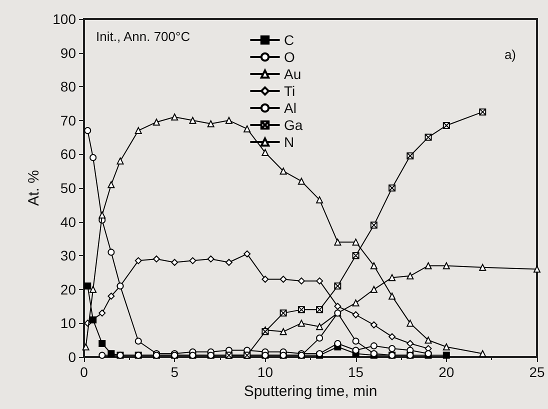  What do you see at coordinates (68, 86) in the screenshot?
I see `y-tick-label: 80` at bounding box center [68, 86].